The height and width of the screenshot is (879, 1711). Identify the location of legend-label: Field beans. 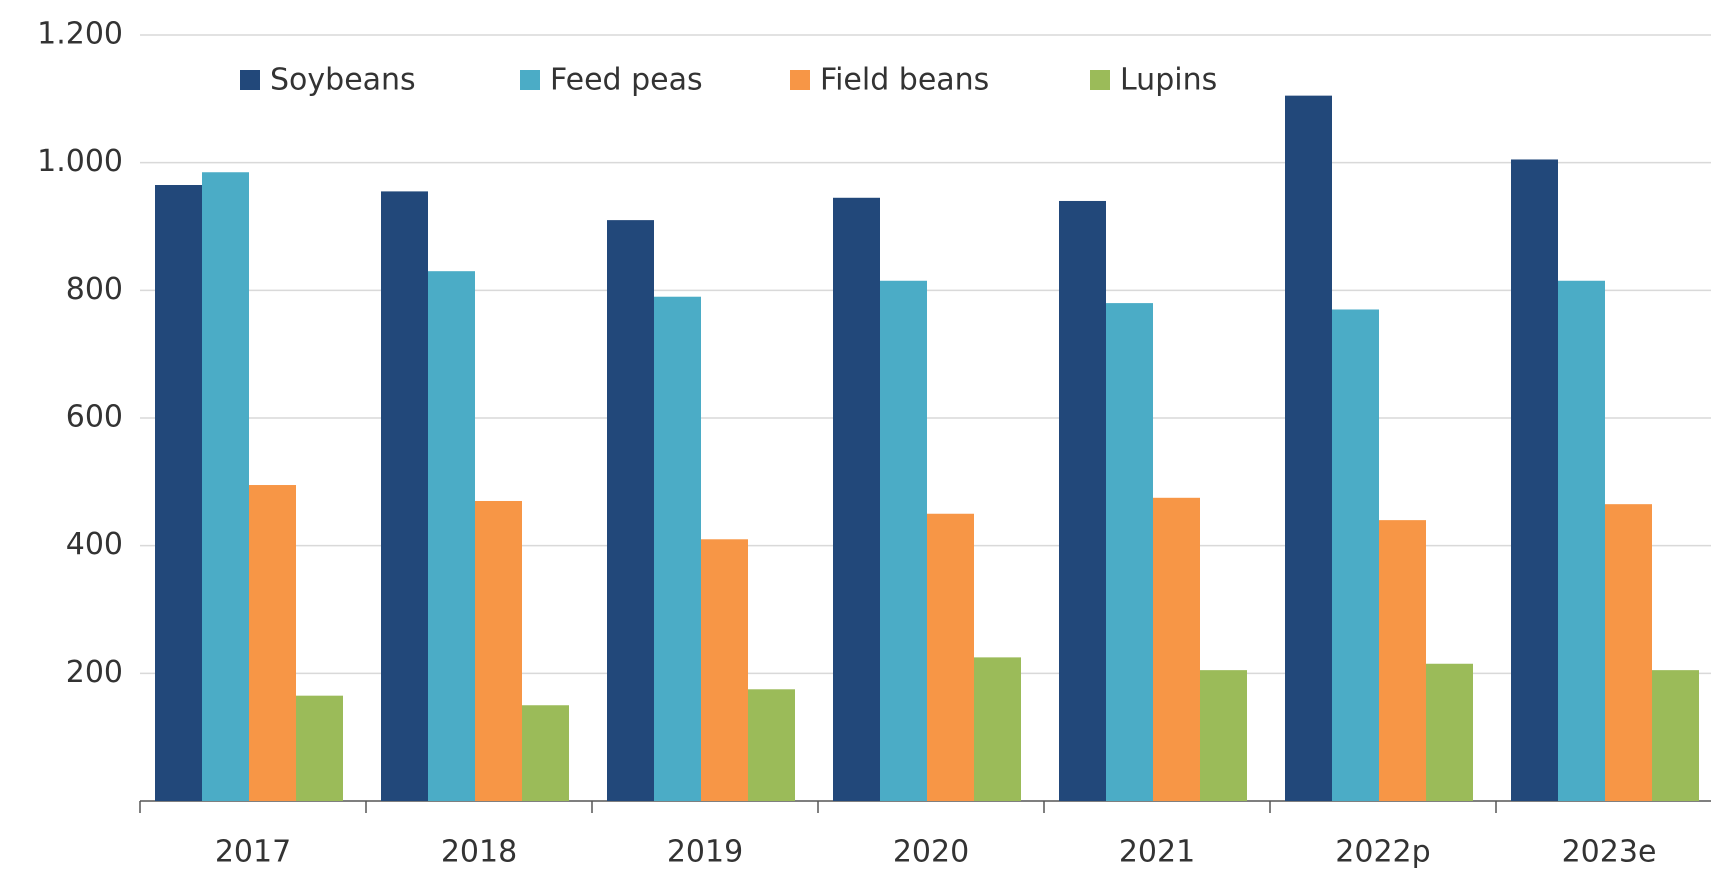
(904, 80).